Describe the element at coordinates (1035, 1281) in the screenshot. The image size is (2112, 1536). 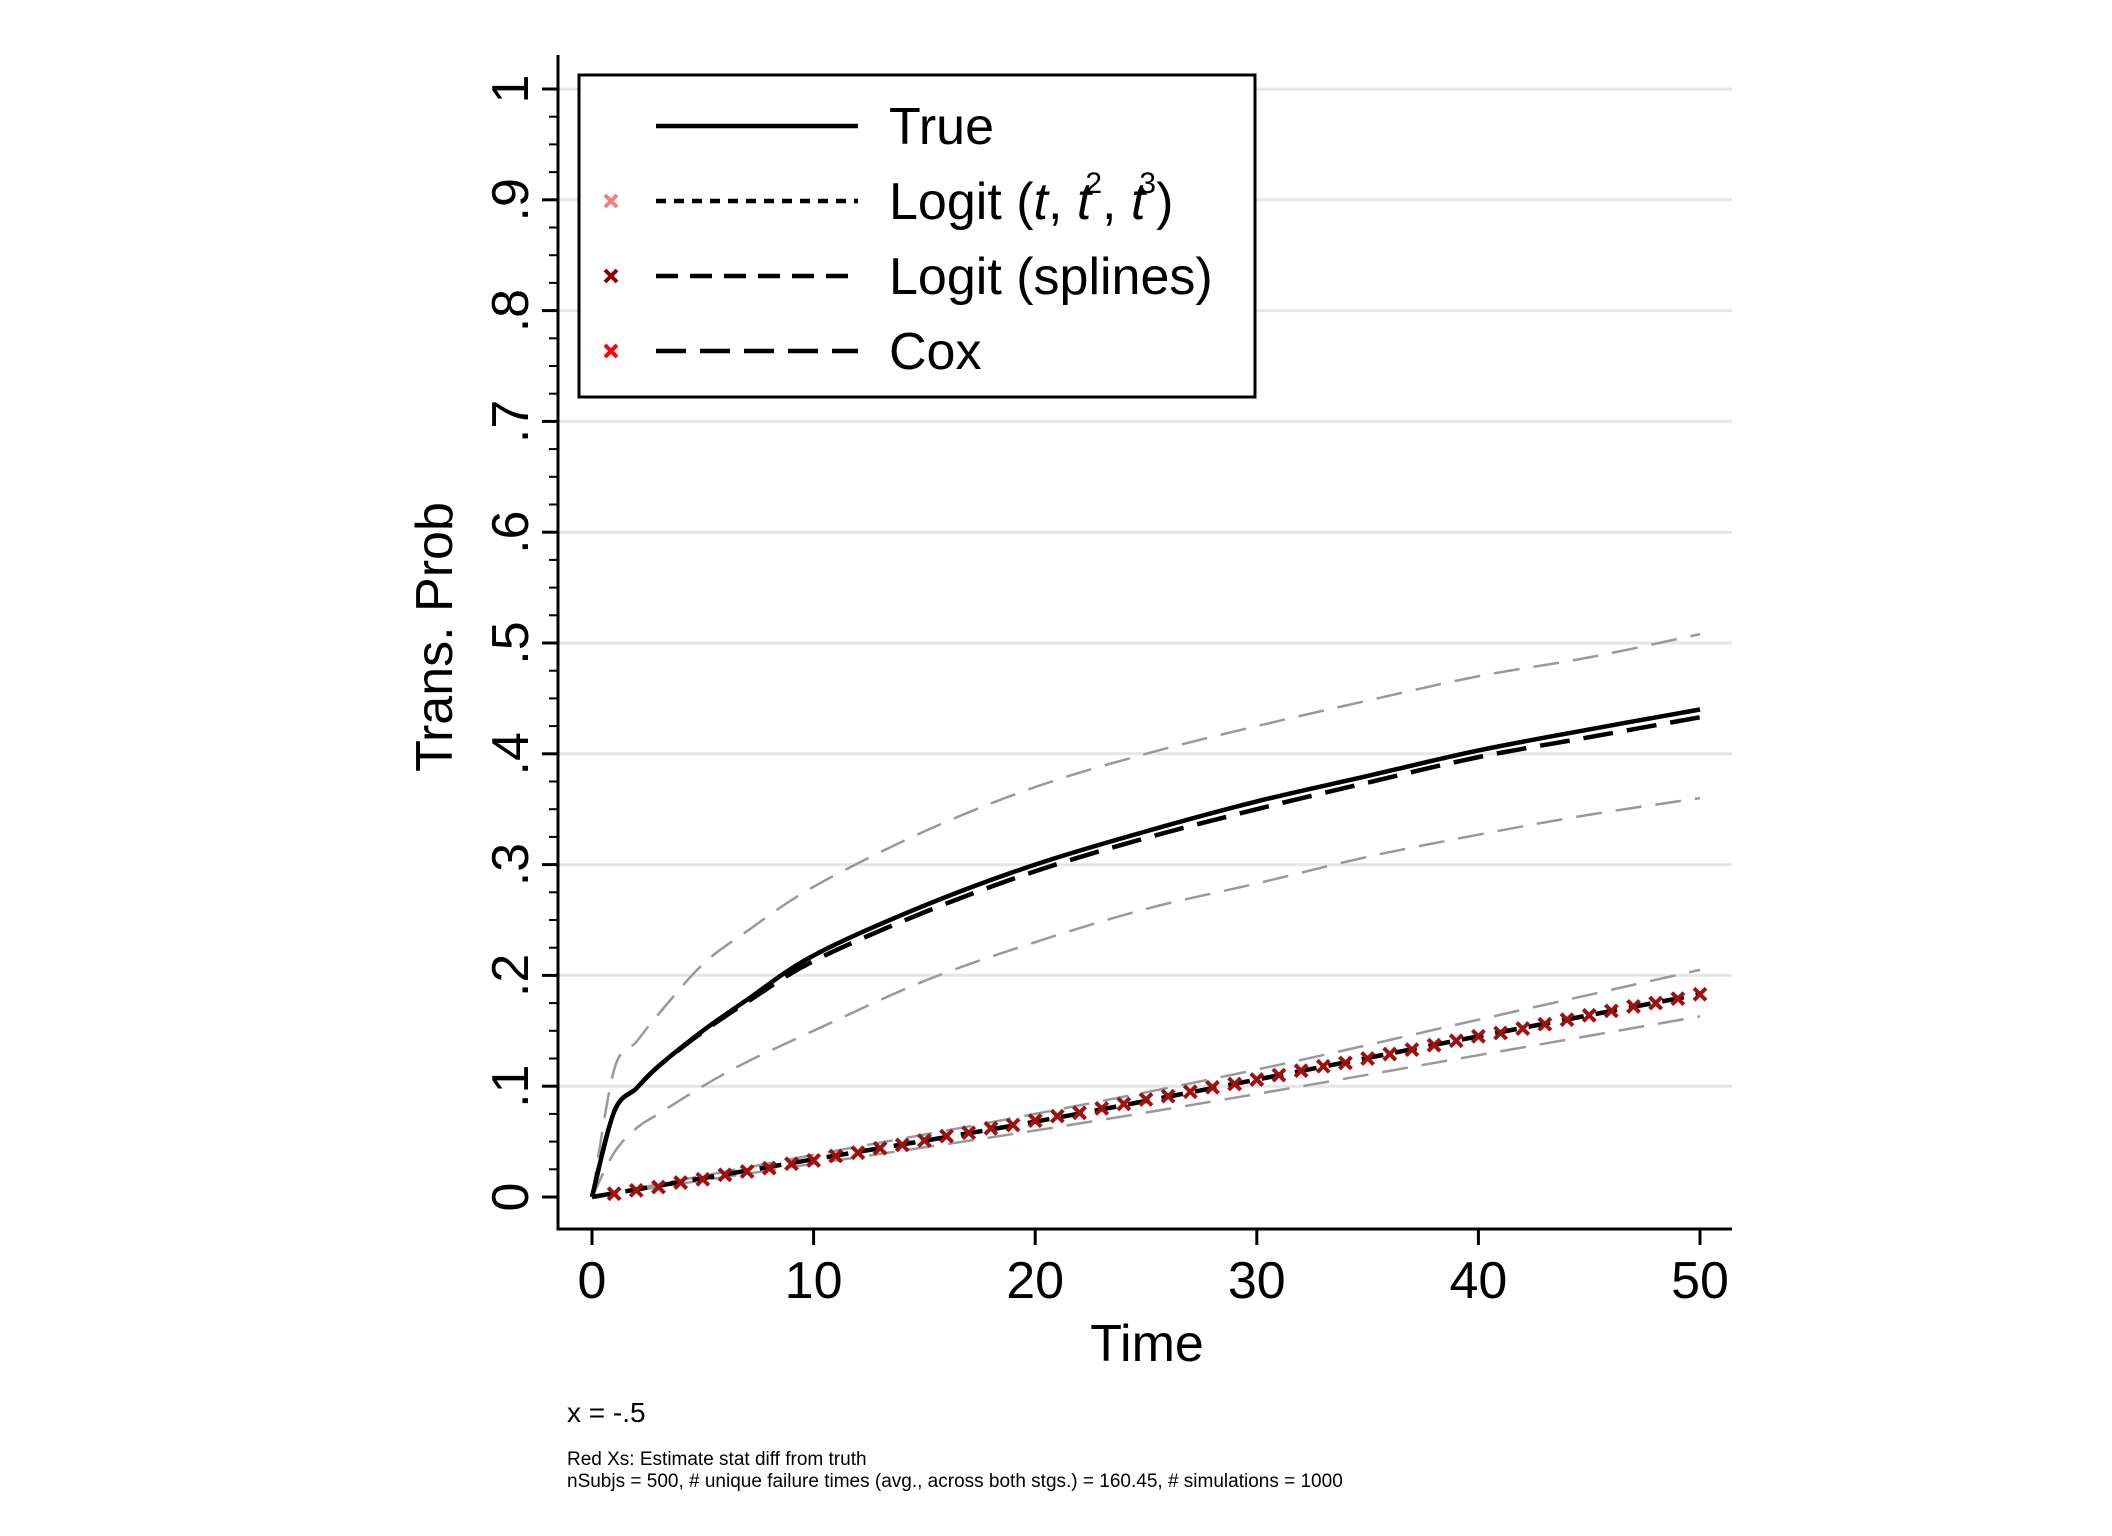
I see `x-tick-label-2: 20` at that location.